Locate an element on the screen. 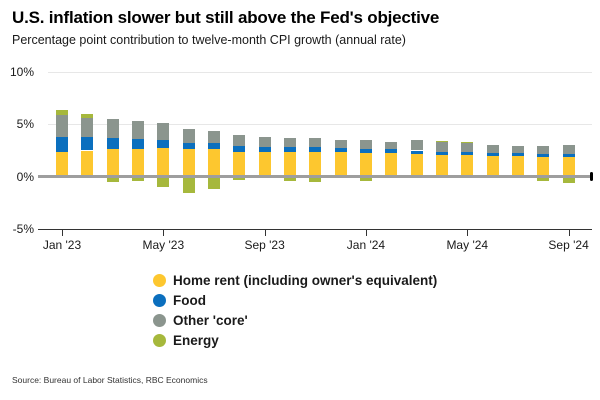 Image resolution: width=600 pixels, height=400 pixels. x-axis-tick-label: May '23 is located at coordinates (163, 245).